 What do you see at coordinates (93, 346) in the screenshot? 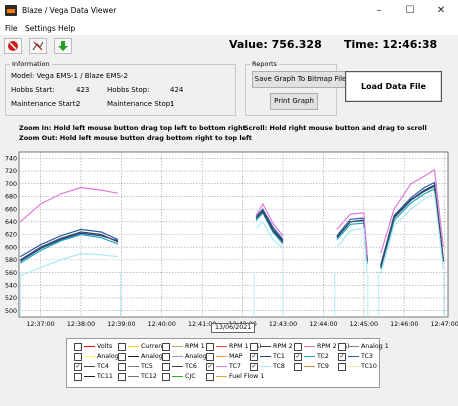
I see `legend-item-volts: Volts` at bounding box center [93, 346].